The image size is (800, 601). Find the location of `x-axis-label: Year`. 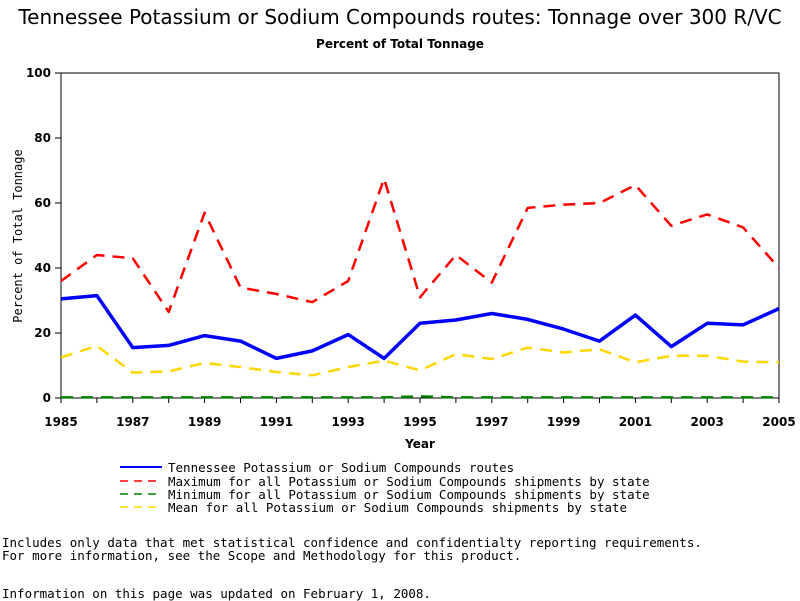

x-axis-label: Year is located at coordinates (419, 444).